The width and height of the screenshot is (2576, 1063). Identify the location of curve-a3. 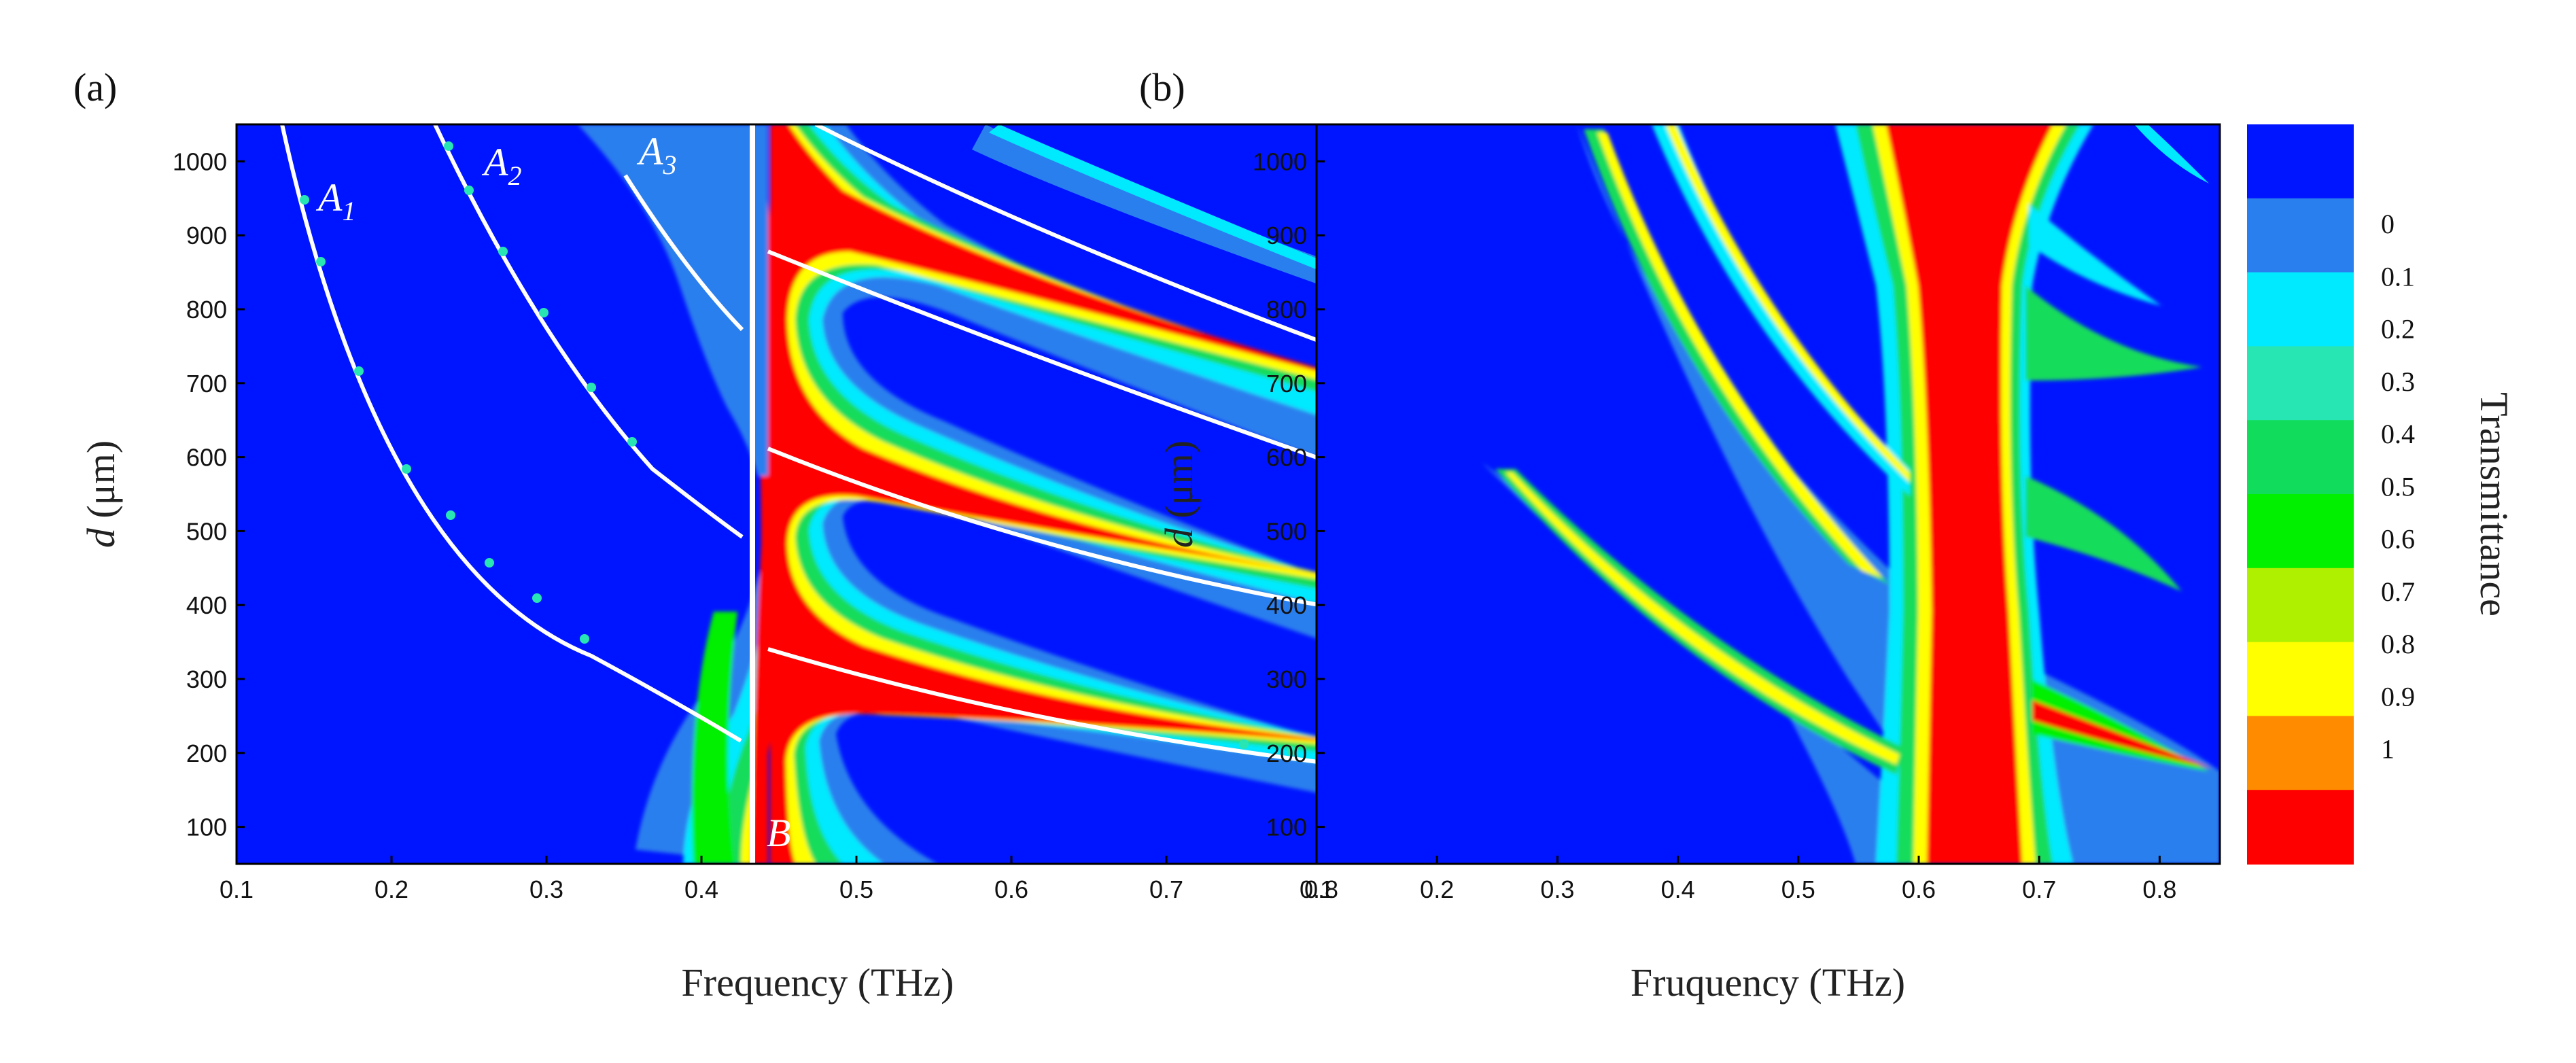
(683, 253).